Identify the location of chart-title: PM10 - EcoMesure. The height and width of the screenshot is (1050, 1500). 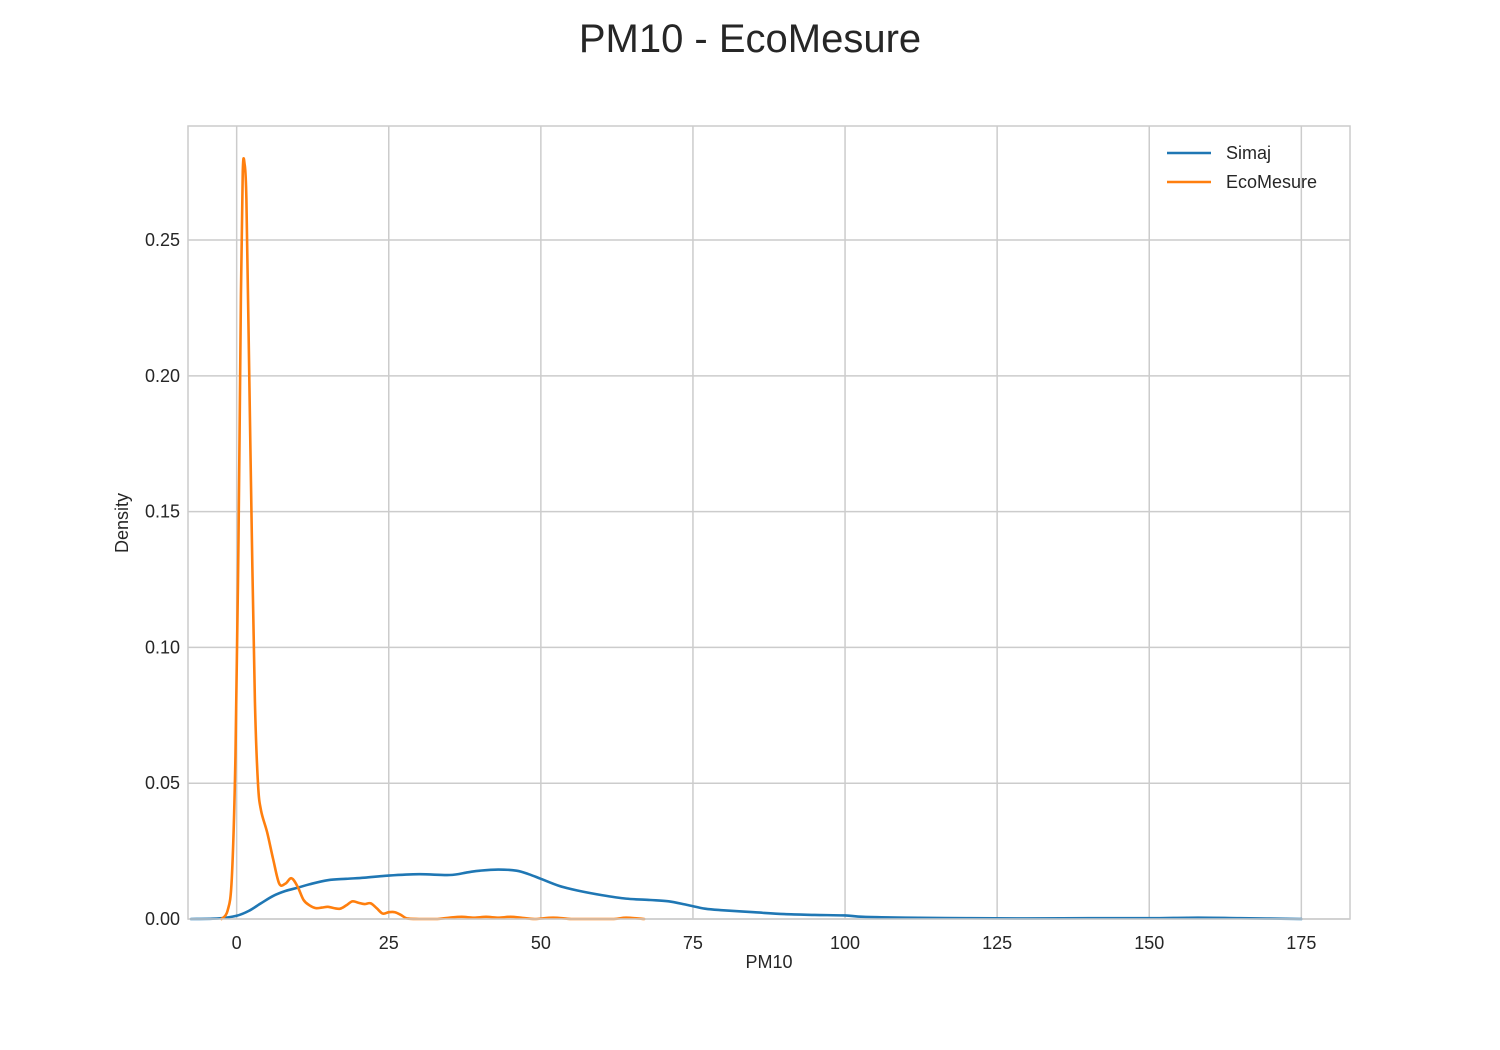
(750, 39).